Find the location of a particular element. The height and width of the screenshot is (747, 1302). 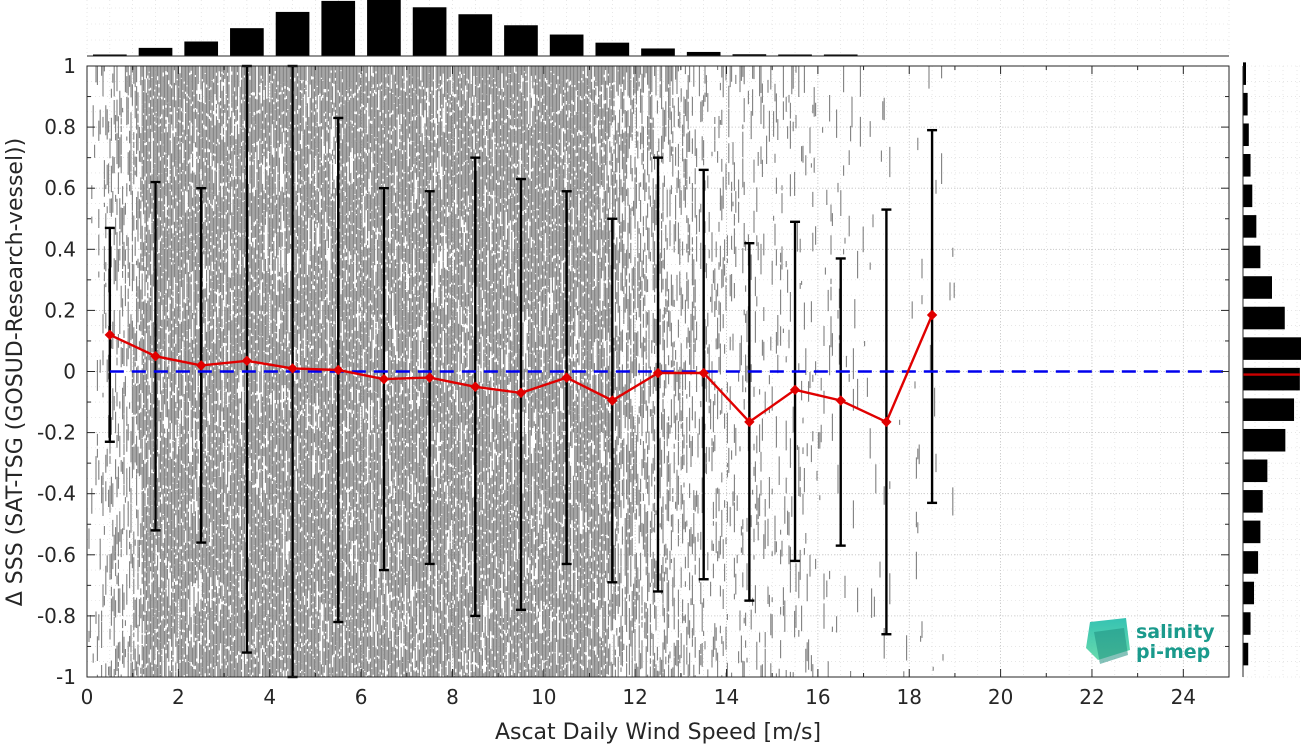

x-tick-label: 10 is located at coordinates (543, 697).